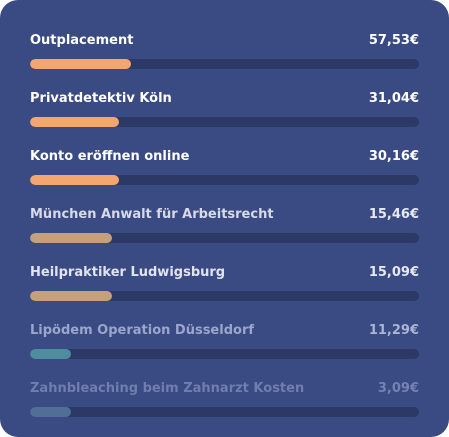 The width and height of the screenshot is (449, 437). What do you see at coordinates (167, 388) in the screenshot?
I see `keyword-label: Zahnbleaching beim Zahnarzt Kosten` at bounding box center [167, 388].